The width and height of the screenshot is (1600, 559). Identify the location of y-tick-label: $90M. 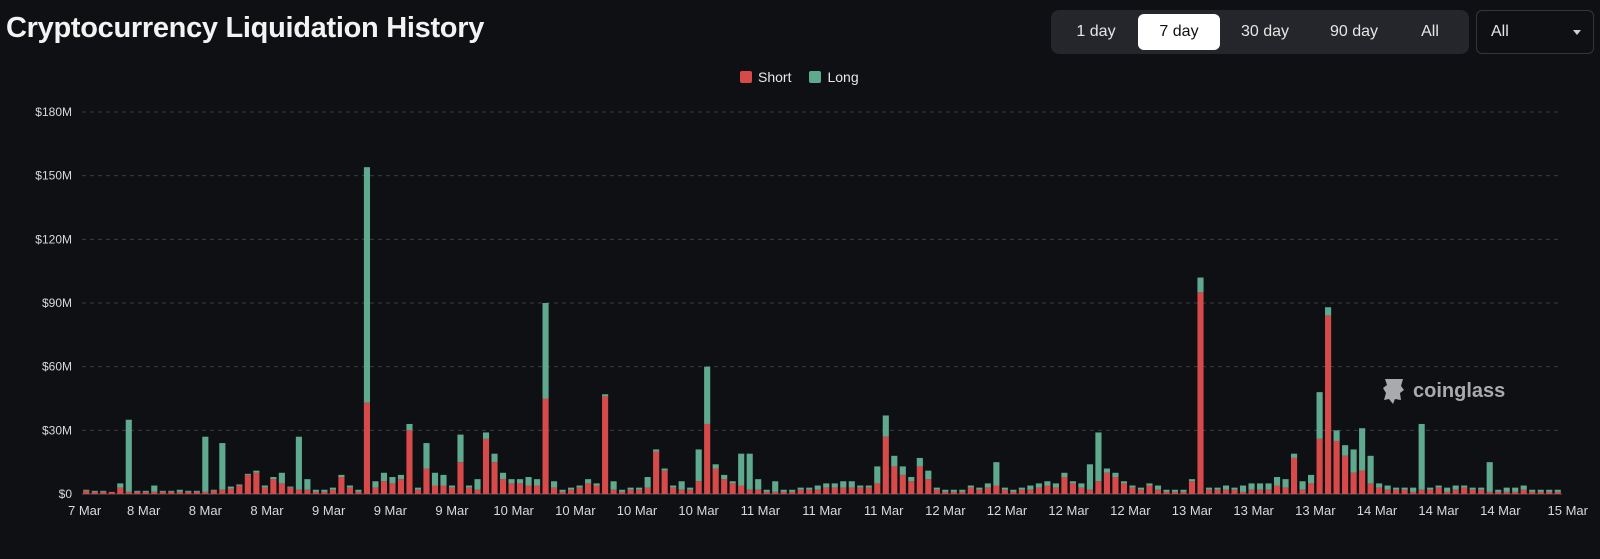
(57, 303).